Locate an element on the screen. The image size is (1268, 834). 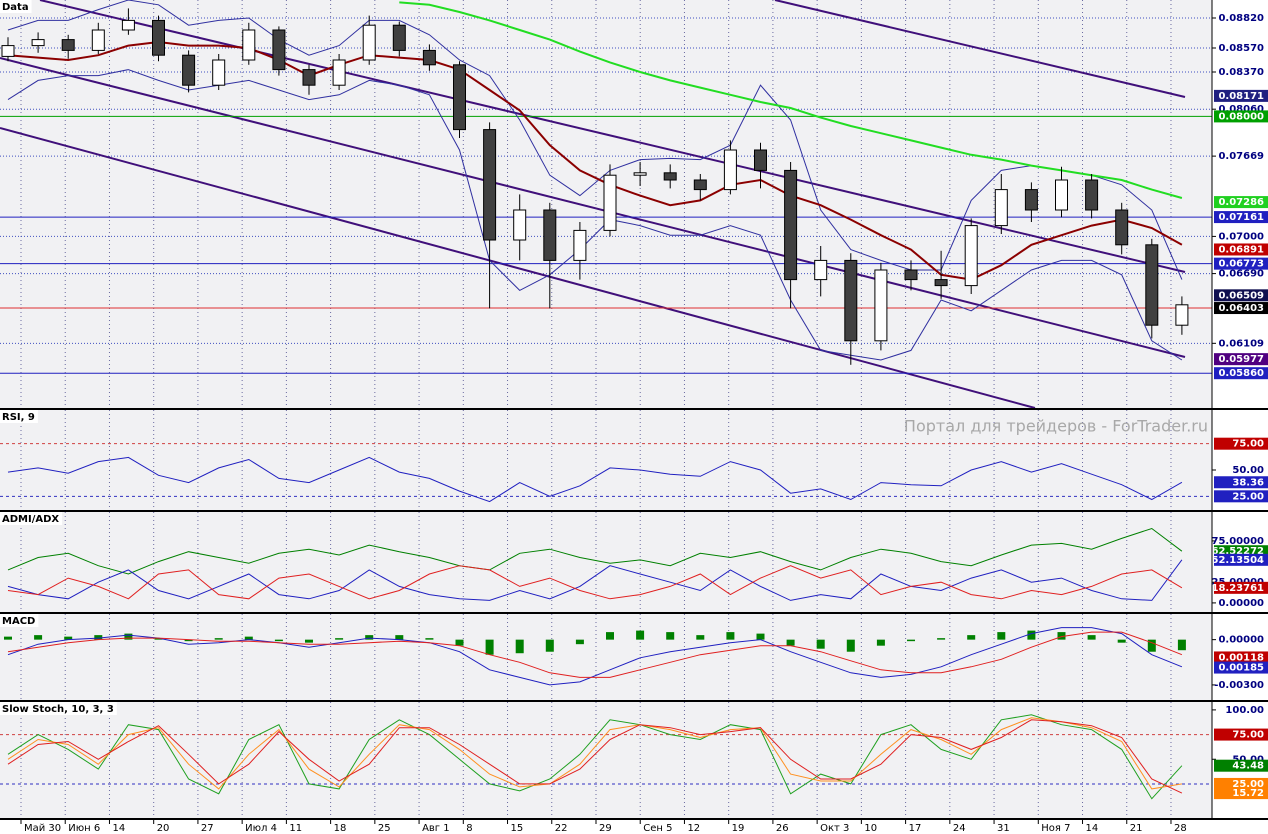
x-tick-label: 31 is located at coordinates (1003, 828).